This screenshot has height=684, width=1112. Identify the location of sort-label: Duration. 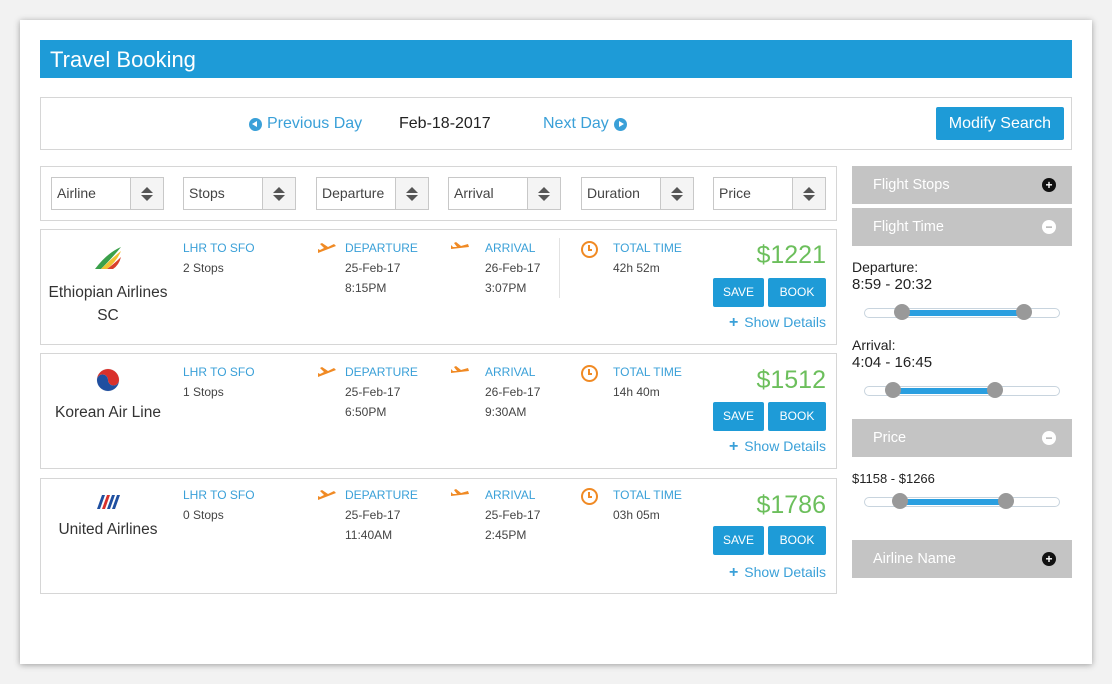
(613, 193).